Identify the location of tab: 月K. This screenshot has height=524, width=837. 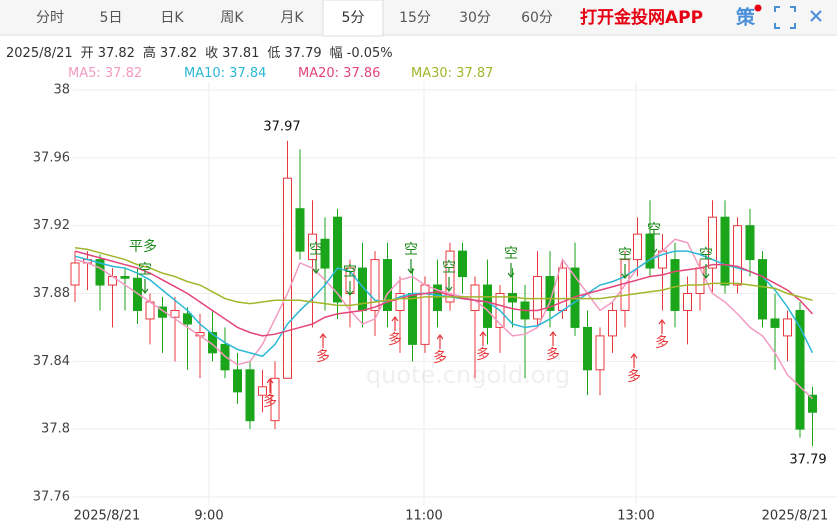
(292, 18).